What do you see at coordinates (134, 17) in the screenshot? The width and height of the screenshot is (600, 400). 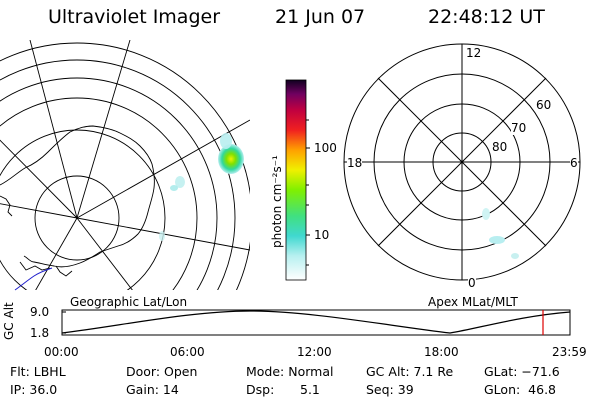 I see `instrument-title: Ultraviolet Imager` at bounding box center [134, 17].